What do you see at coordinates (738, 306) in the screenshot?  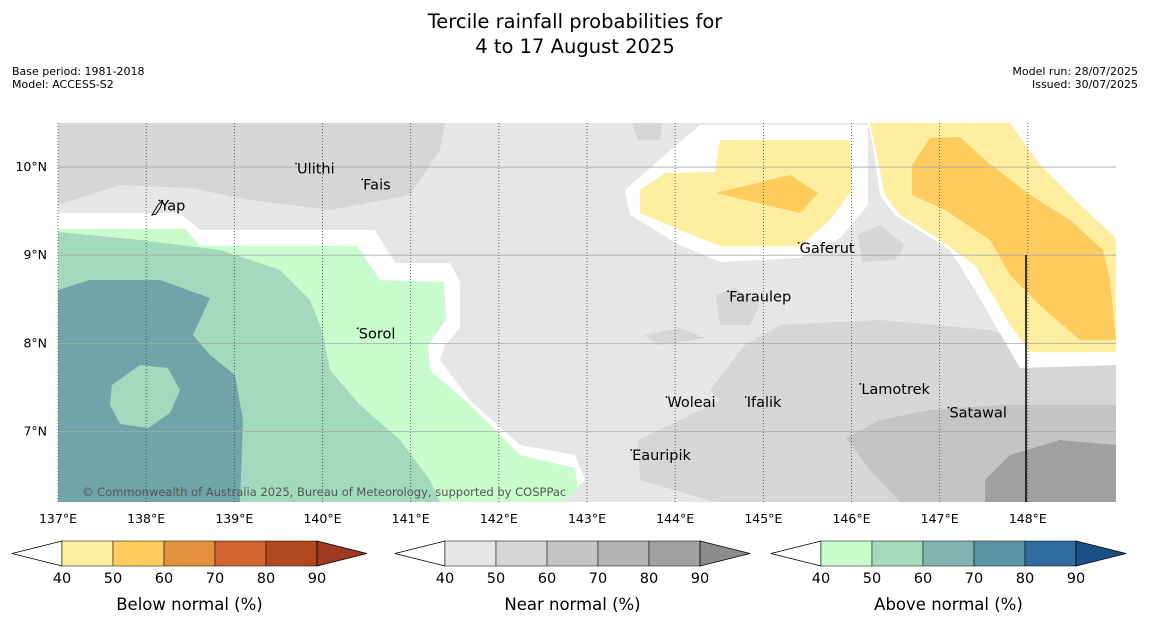 I see `field-near-50-faraulep` at bounding box center [738, 306].